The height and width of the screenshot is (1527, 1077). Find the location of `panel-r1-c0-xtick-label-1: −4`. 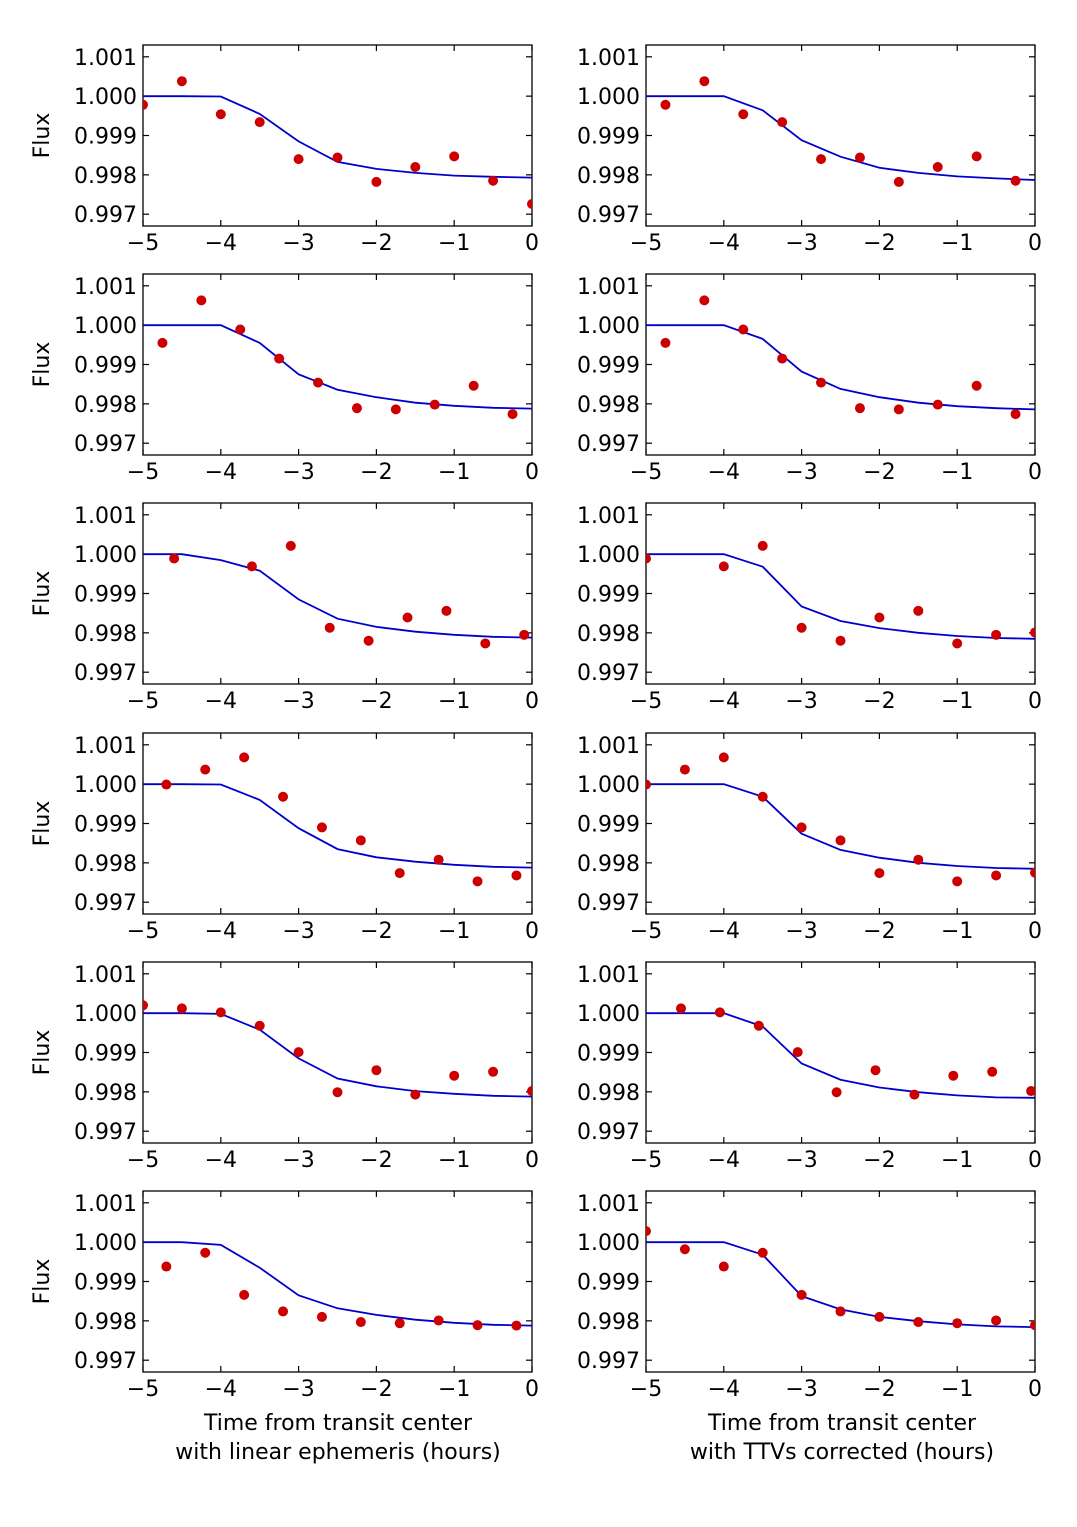

panel-r1-c0-xtick-label-1: −4 is located at coordinates (221, 472).